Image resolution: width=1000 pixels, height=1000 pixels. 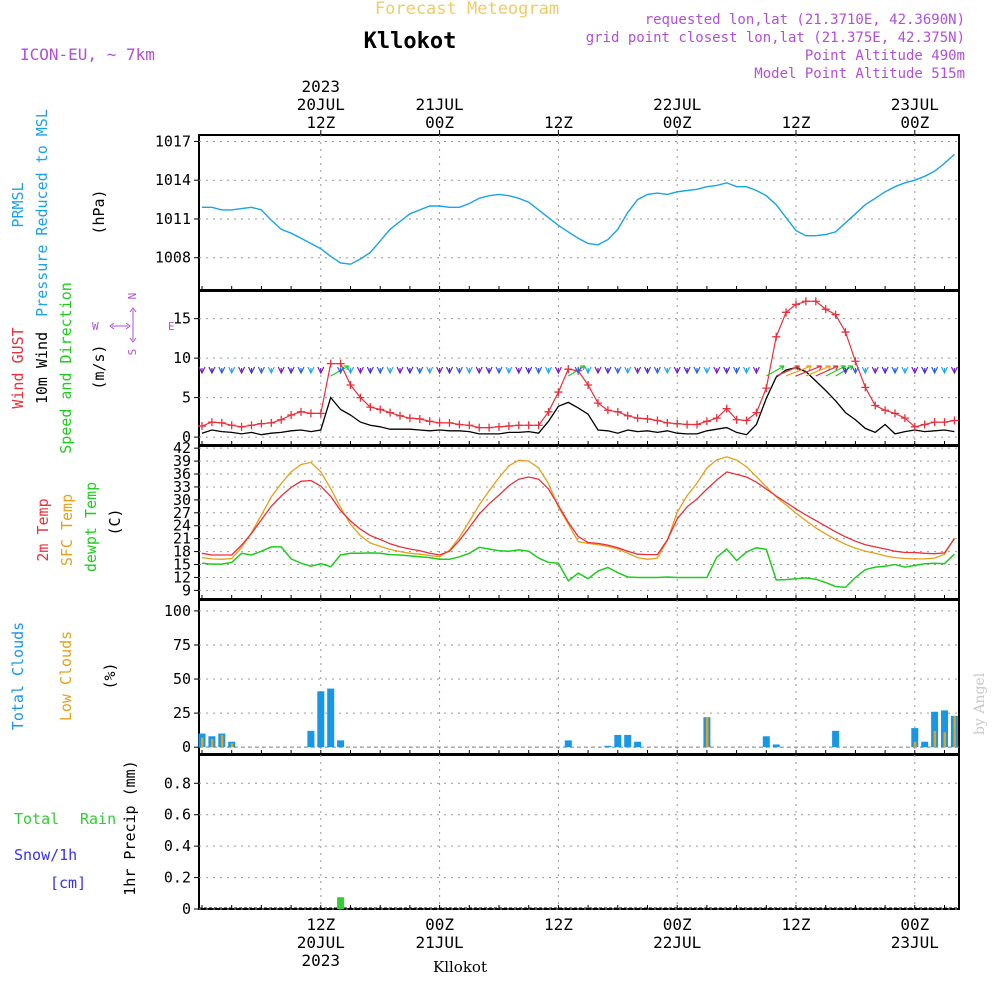 I want to click on snow-unit-label: [cm], so click(x=68, y=883).